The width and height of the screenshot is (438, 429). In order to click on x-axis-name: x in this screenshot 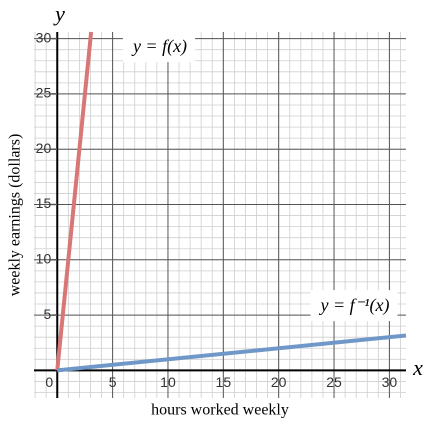, I will do `click(417, 367)`.